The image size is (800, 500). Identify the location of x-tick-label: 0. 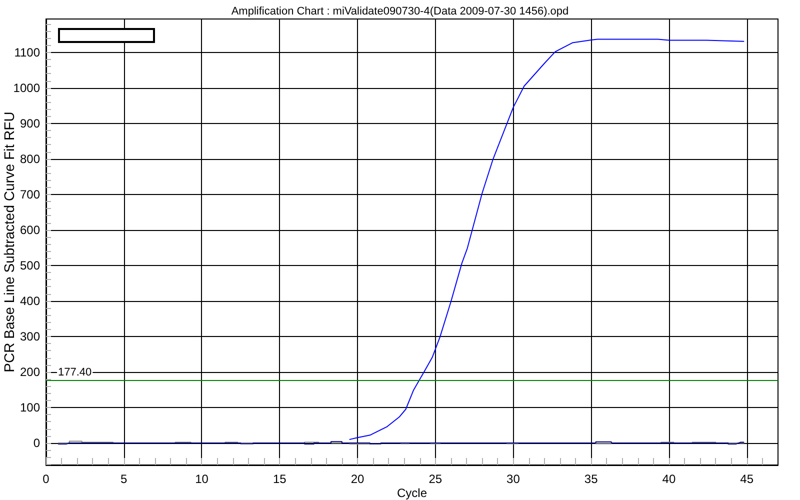
(46, 479).